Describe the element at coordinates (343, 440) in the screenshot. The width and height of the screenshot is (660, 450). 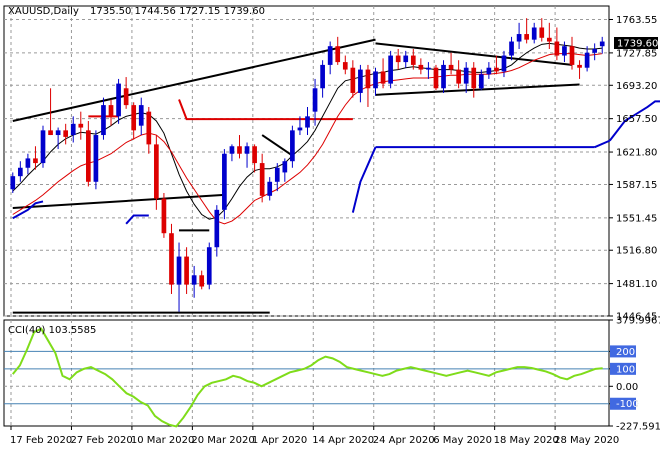
I see `date-tick-label: 14 Apr 2020` at that location.